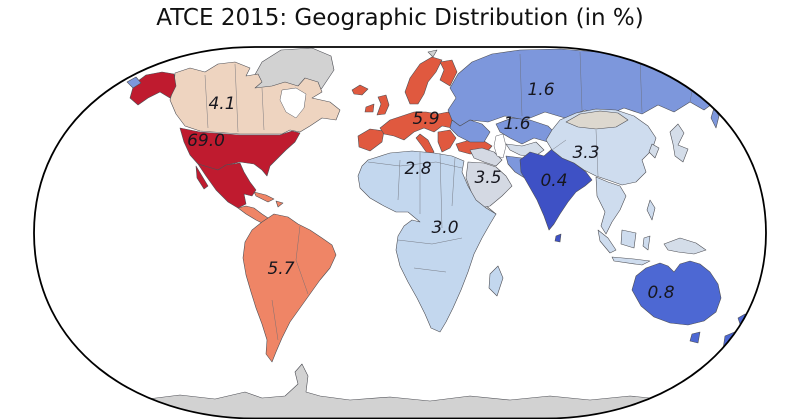 The width and height of the screenshot is (800, 419). Describe the element at coordinates (444, 228) in the screenshot. I see `value-label-sub-saharan-africa: 3.0` at that location.